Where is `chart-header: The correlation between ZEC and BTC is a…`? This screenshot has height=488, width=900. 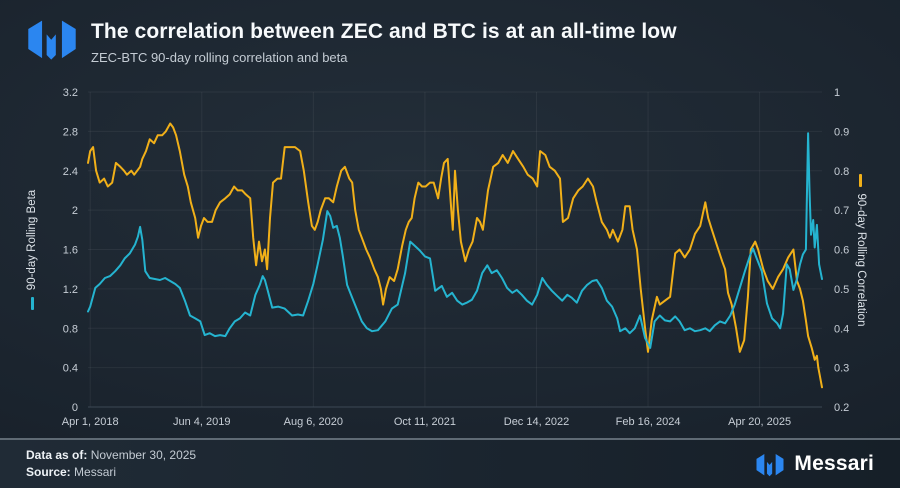 chart-header: The correlation between ZEC and BTC is a… is located at coordinates (351, 40).